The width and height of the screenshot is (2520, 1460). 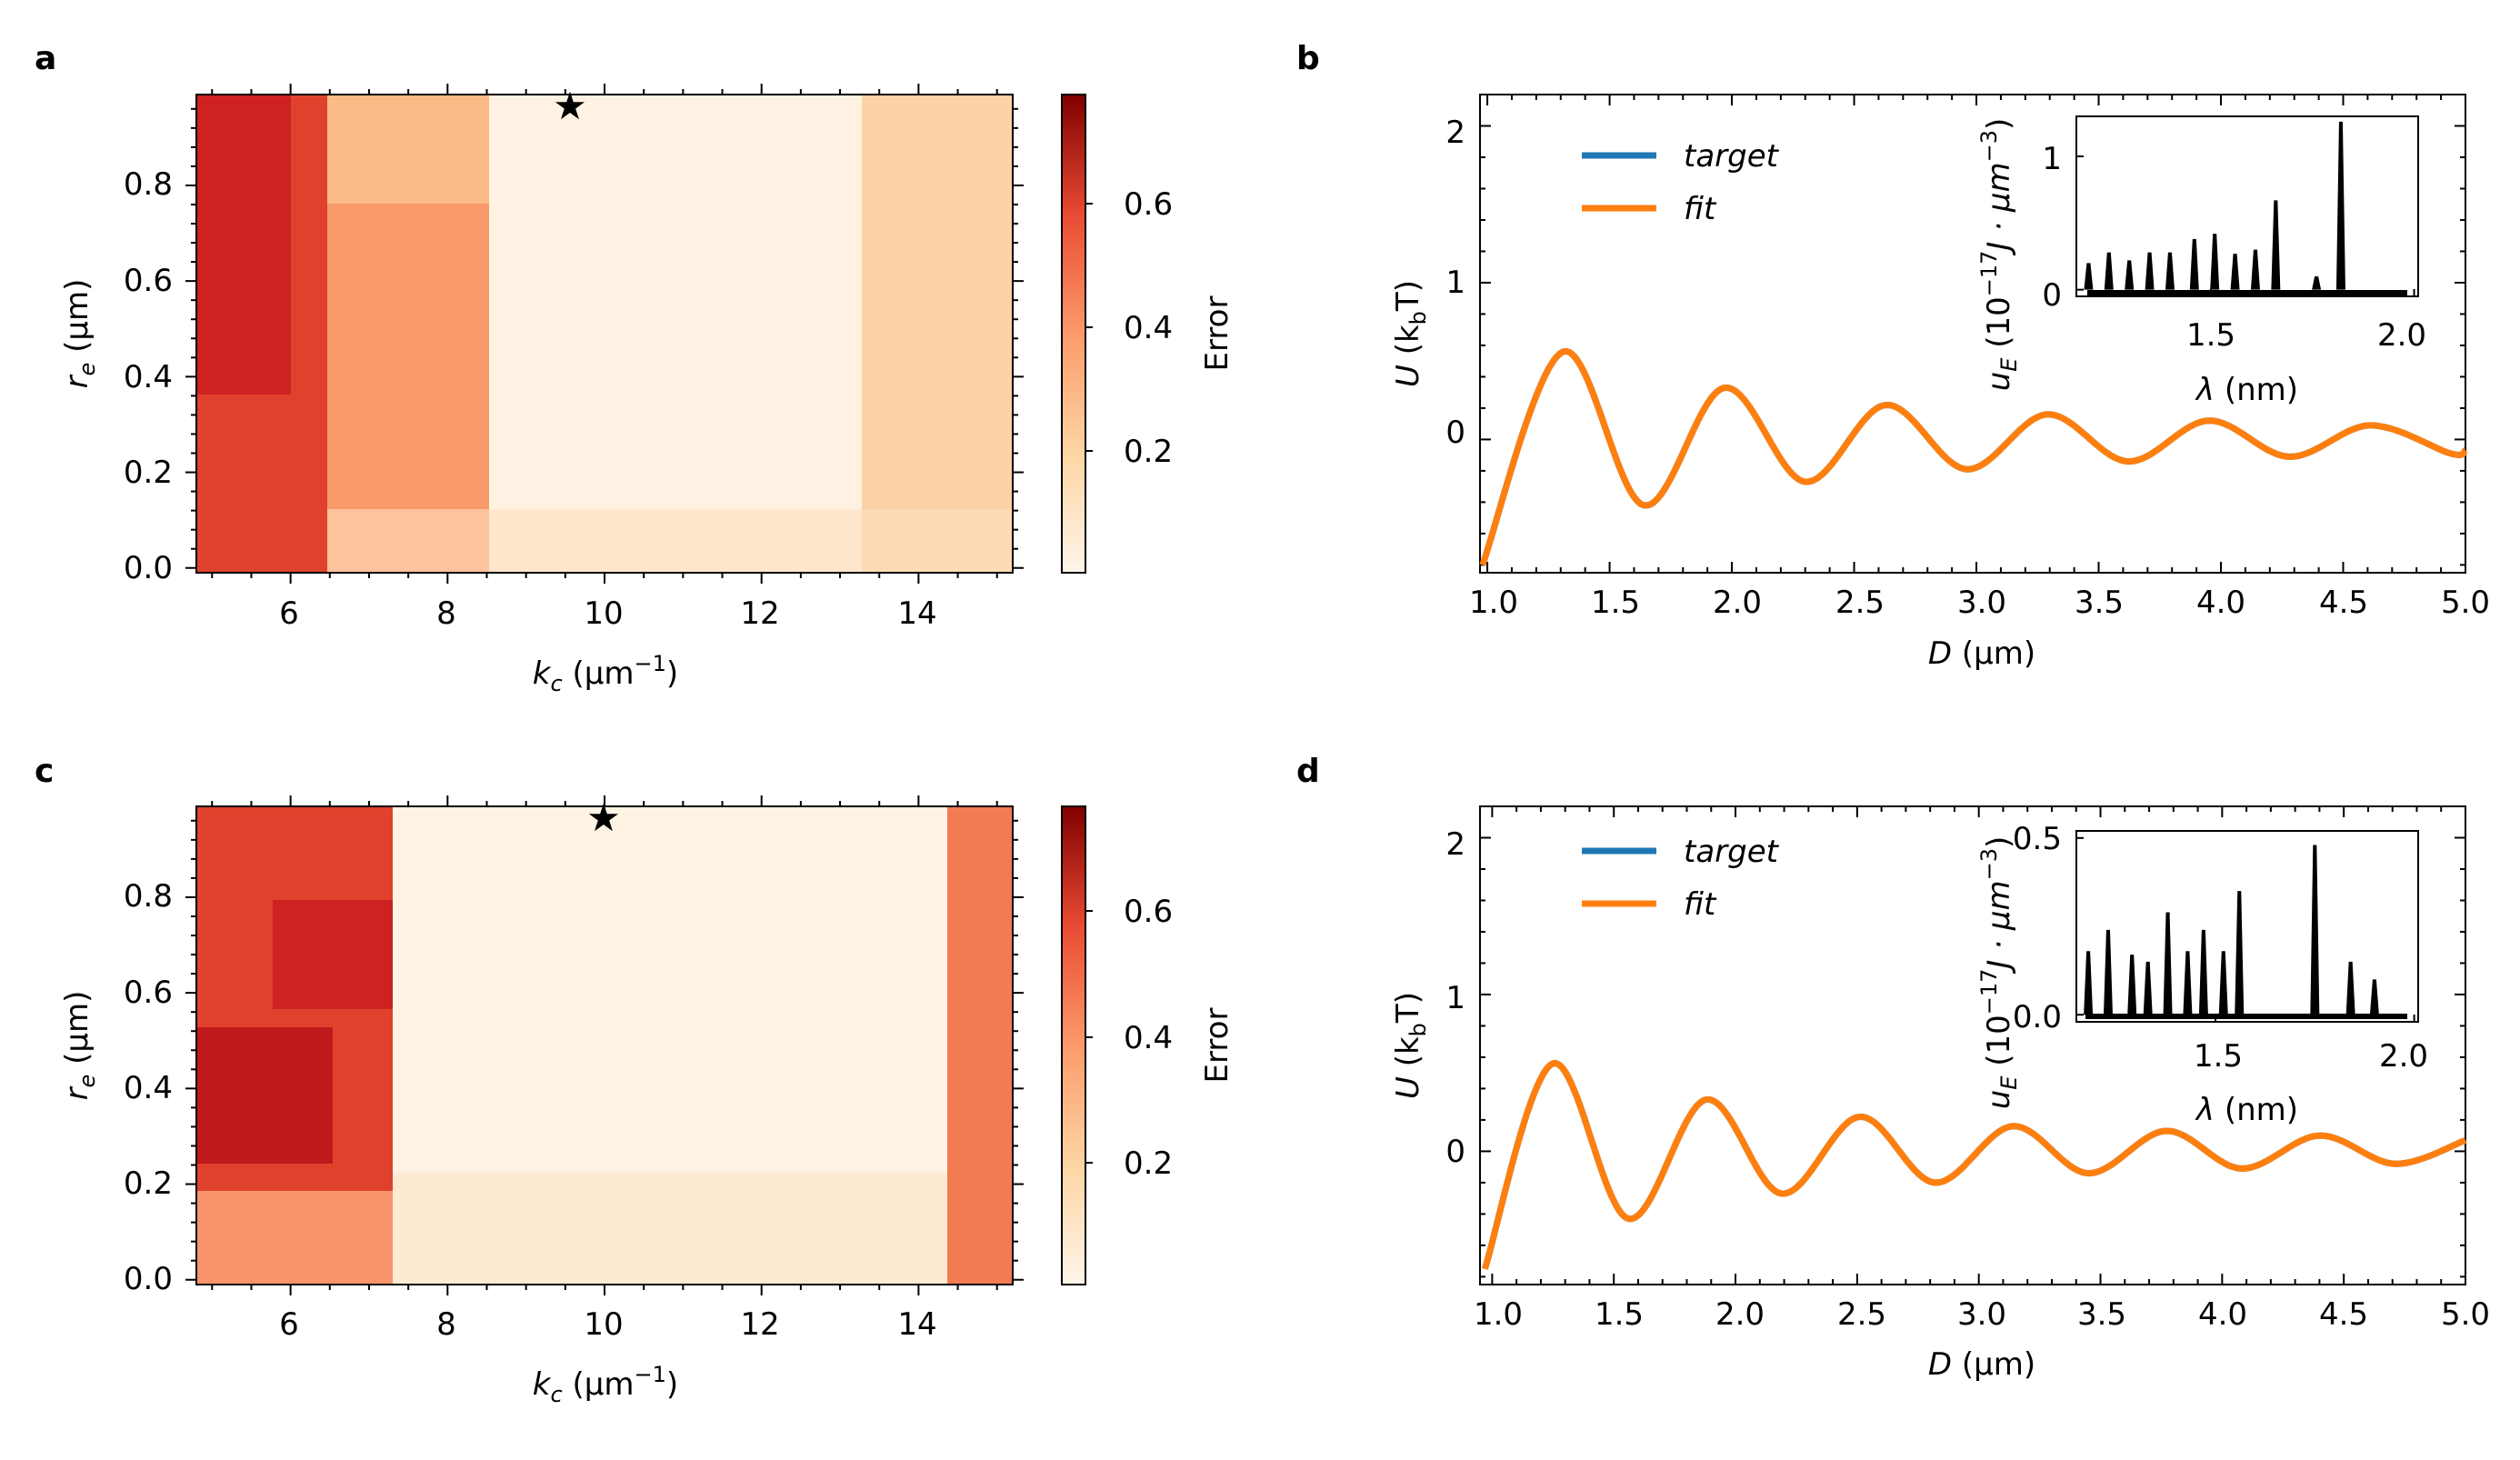 What do you see at coordinates (980, 1046) in the screenshot?
I see `heatmap-c-region-right` at bounding box center [980, 1046].